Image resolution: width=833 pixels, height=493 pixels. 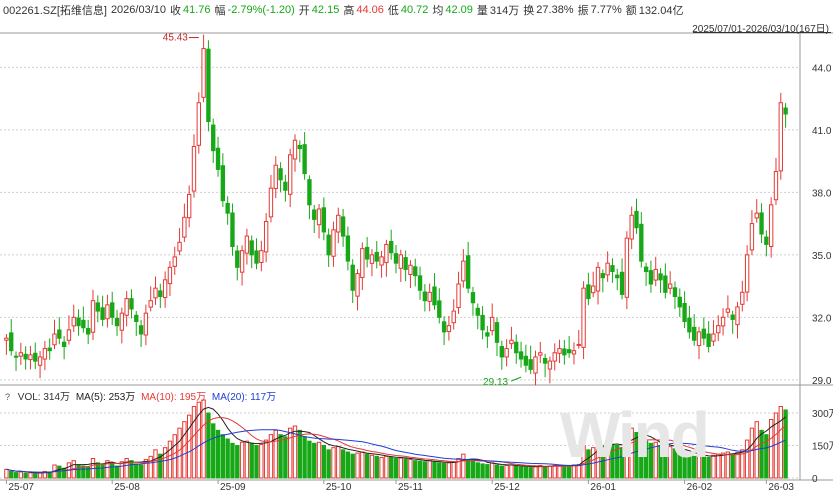 What do you see at coordinates (822, 193) in the screenshot?
I see `price-tick-label: 38.0` at bounding box center [822, 193].